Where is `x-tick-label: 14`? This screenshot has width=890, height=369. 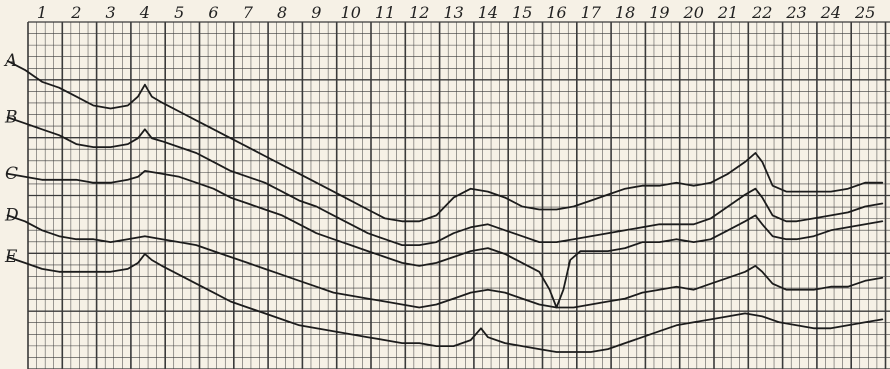 x-tick-label: 14 is located at coordinates (488, 12).